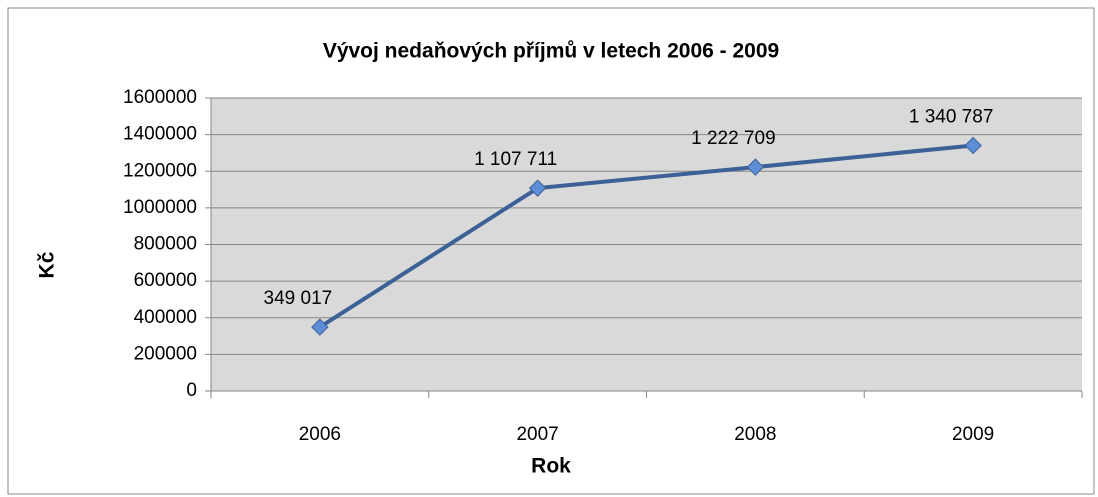 This screenshot has height=497, width=1098. What do you see at coordinates (47, 264) in the screenshot?
I see `y-axis-title: Kč` at bounding box center [47, 264].